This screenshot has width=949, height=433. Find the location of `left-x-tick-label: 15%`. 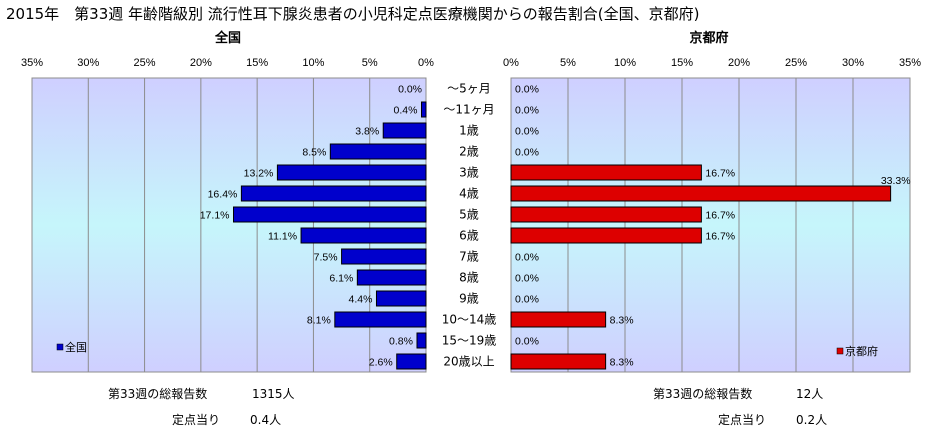

left-x-tick-label: 15% is located at coordinates (257, 63).